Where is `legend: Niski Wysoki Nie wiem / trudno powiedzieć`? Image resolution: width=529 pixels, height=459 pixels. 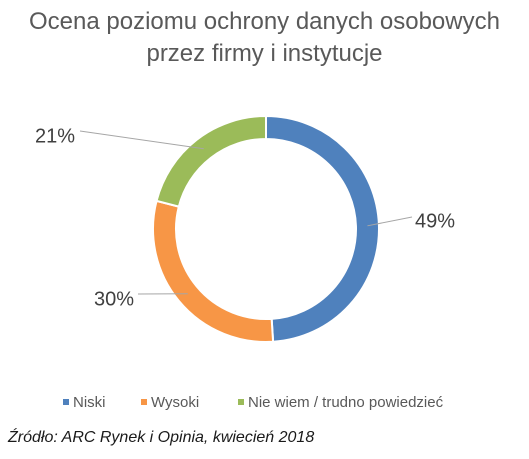 legend: Niski Wysoki Nie wiem / trudno powiedzieć is located at coordinates (253, 402).